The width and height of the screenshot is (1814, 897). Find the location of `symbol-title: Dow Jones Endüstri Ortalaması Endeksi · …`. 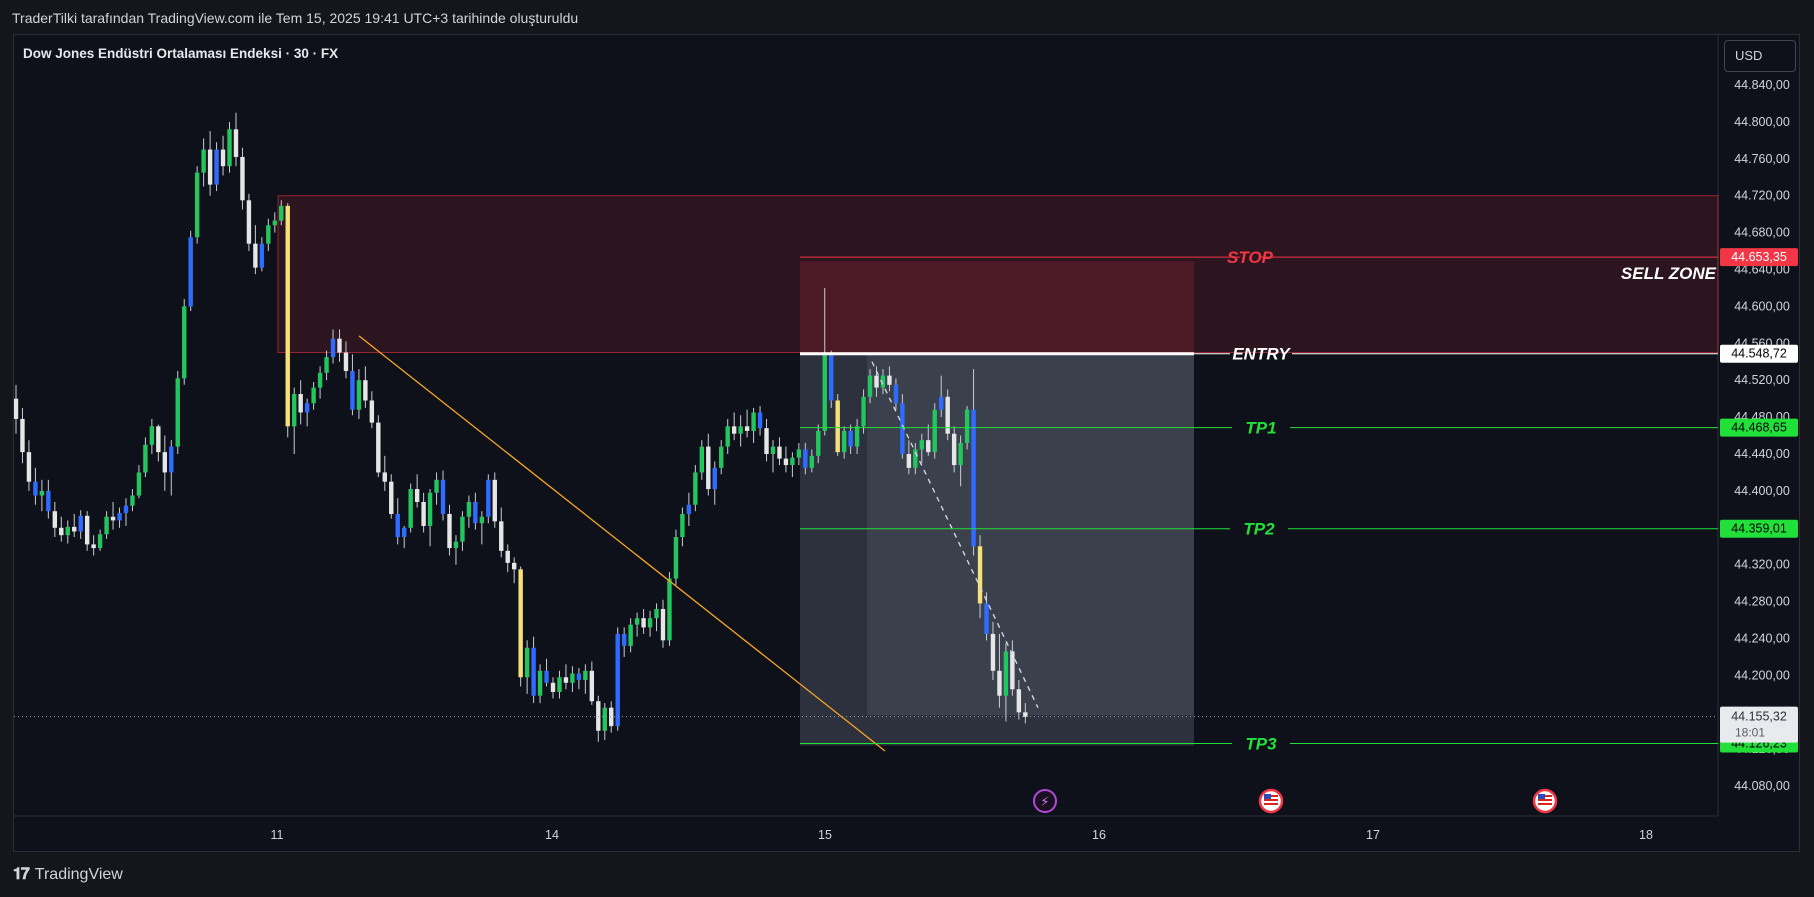

symbol-title: Dow Jones Endüstri Ortalaması Endeksi · … is located at coordinates (180, 53).